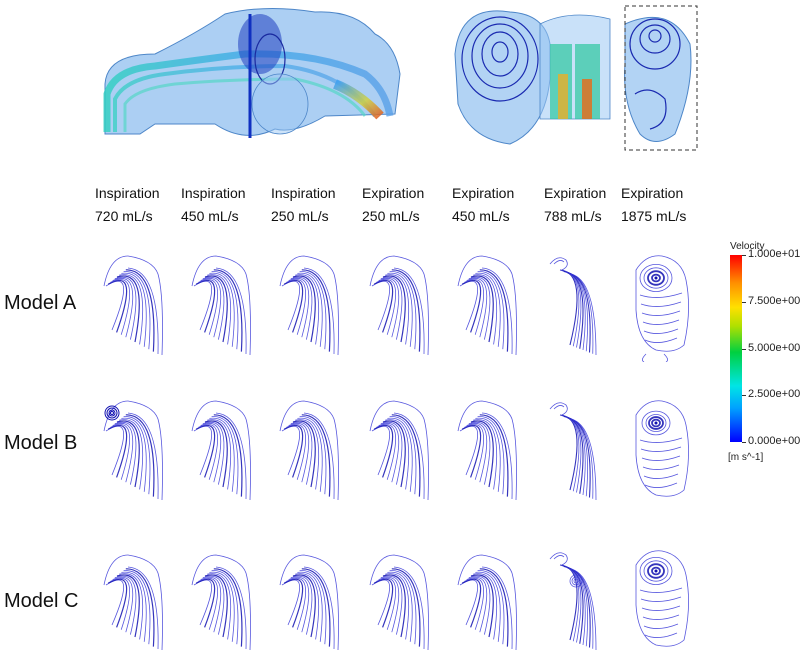 The image size is (809, 657). I want to click on column-header: Inspiration 250 mL/s, so click(310, 205).